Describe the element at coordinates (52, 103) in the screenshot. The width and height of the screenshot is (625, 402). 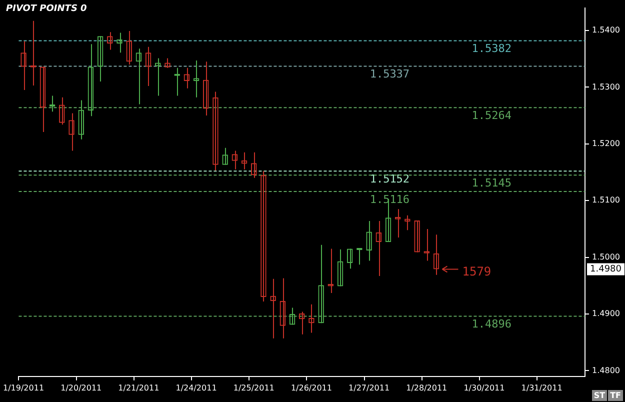
I see `candlestick` at that location.